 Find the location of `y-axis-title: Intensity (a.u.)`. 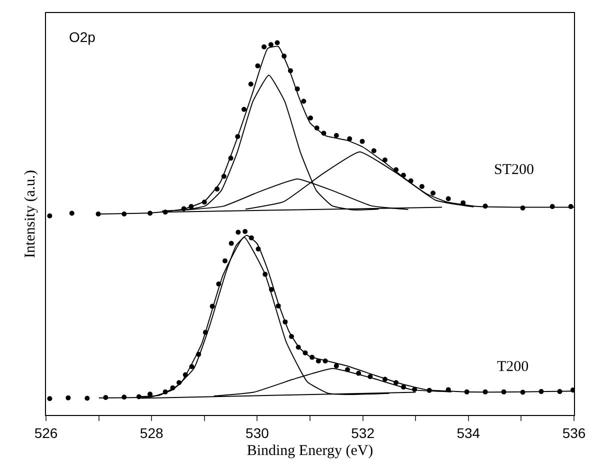

y-axis-title: Intensity (a.u.) is located at coordinates (30, 214).